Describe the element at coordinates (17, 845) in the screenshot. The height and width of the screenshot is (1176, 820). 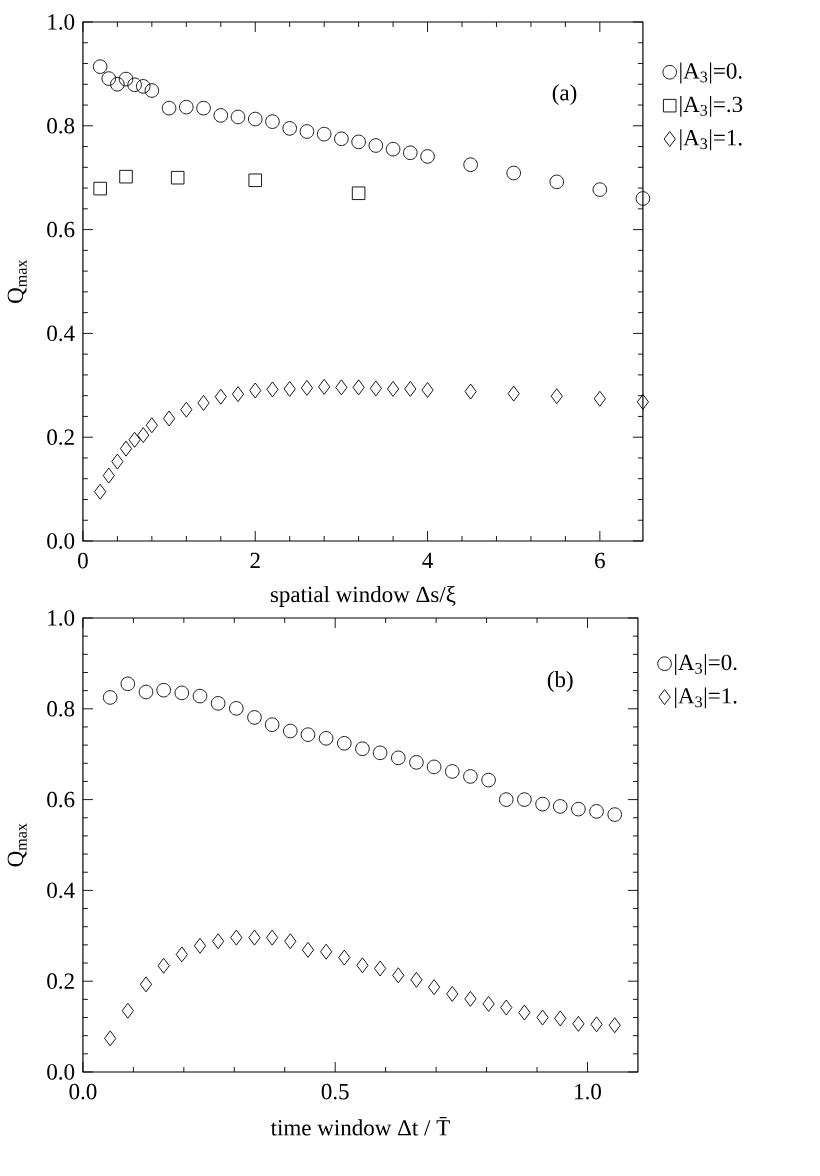
I see `y-axis-title: Q$_{max}$` at that location.